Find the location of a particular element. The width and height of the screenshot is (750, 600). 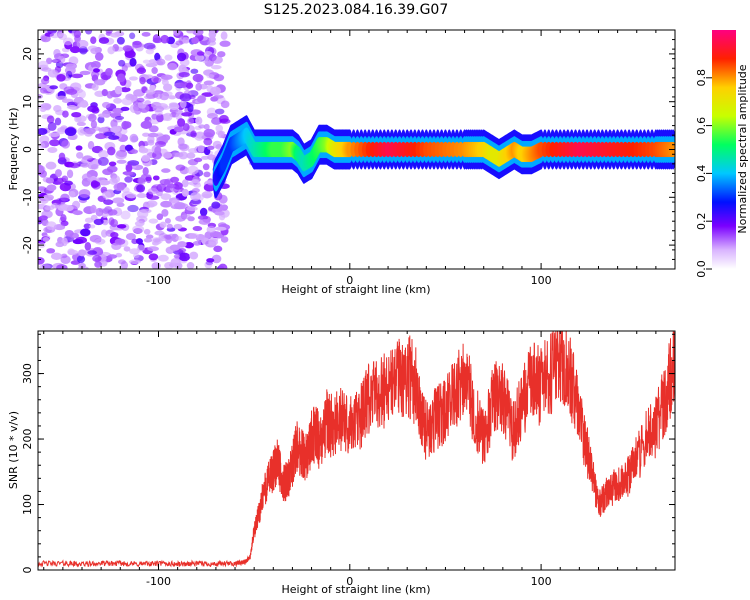

colorbar-tick-label: 0.8 is located at coordinates (701, 78).